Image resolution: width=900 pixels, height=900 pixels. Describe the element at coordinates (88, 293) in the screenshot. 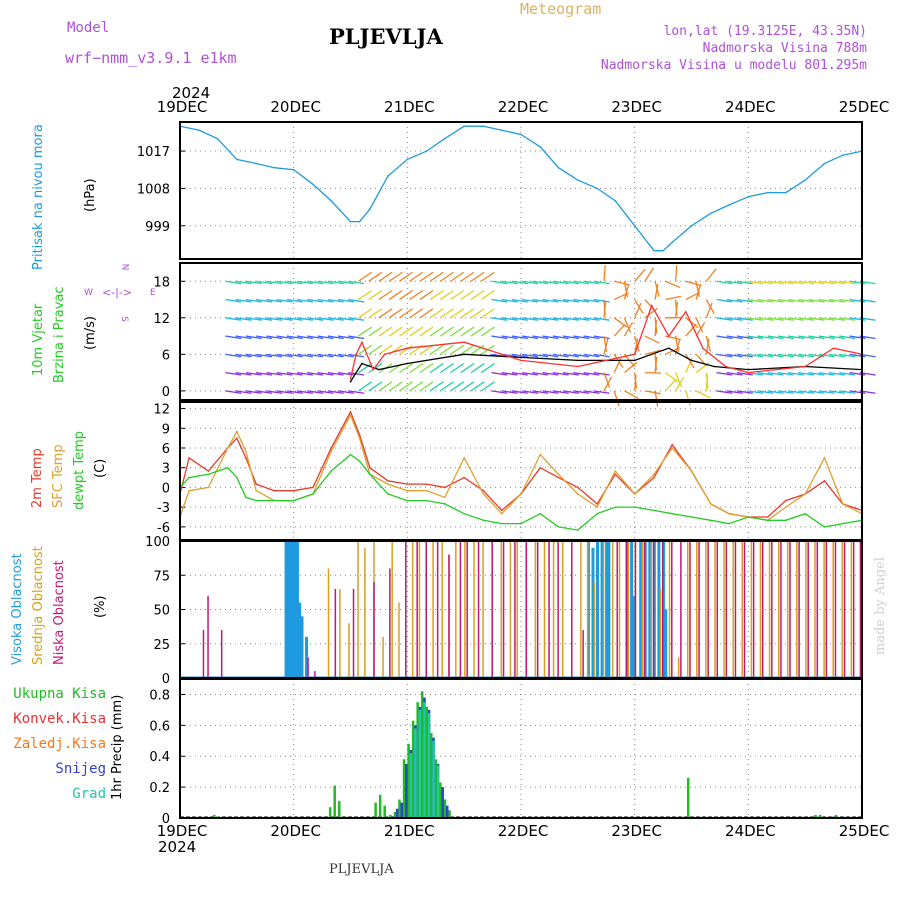

I see `compass-w: W` at that location.